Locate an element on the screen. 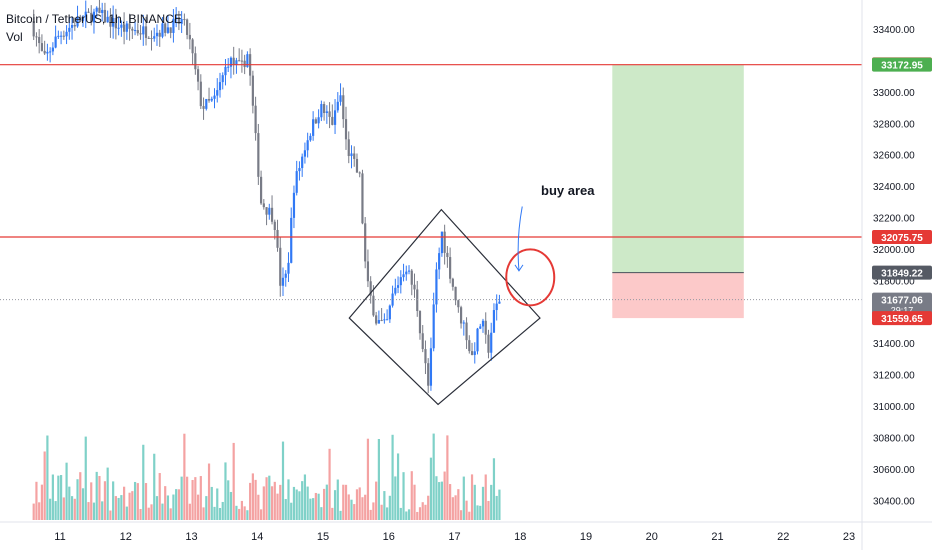  volume-indicator-label: Vol is located at coordinates (14, 37).